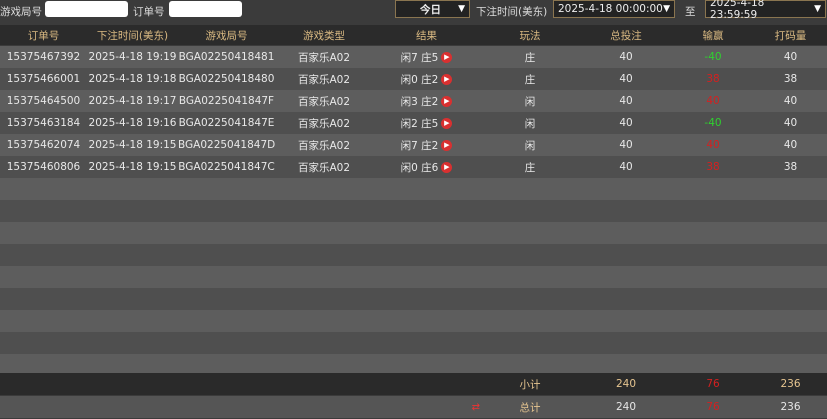  What do you see at coordinates (713, 384) in the screenshot?
I see `subtotal-winloss: 76` at bounding box center [713, 384].